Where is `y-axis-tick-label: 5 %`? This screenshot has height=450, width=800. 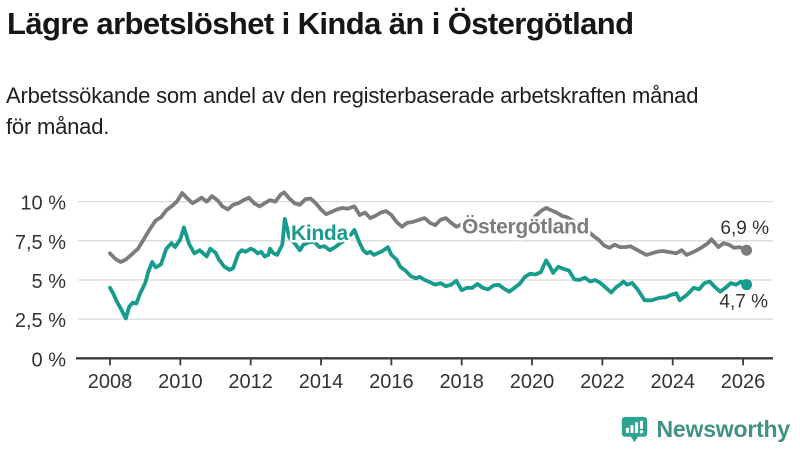 y-axis-tick-label: 5 % is located at coordinates (49, 282).